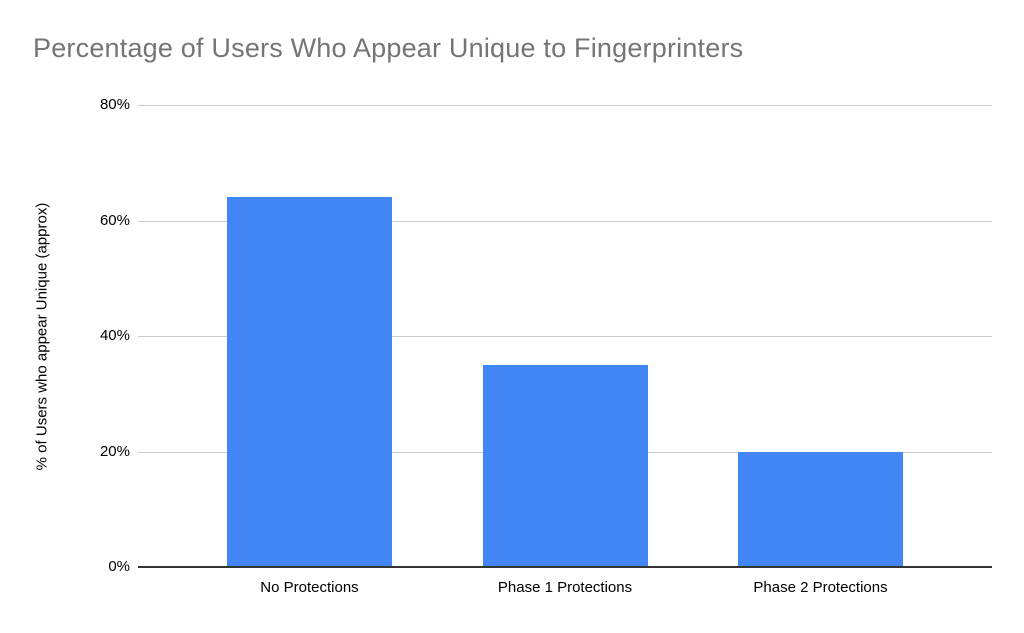  Describe the element at coordinates (565, 567) in the screenshot. I see `x-axis-line` at that location.